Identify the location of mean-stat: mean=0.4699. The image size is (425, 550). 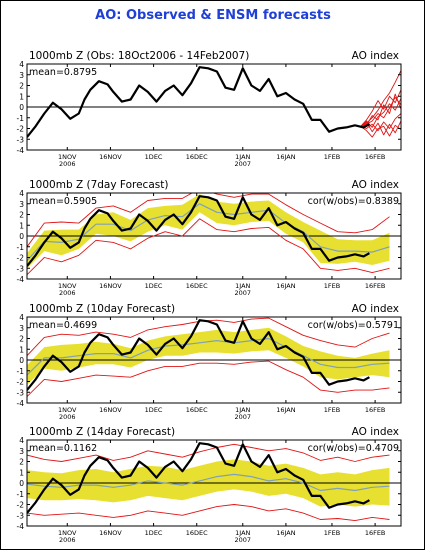
(63, 325).